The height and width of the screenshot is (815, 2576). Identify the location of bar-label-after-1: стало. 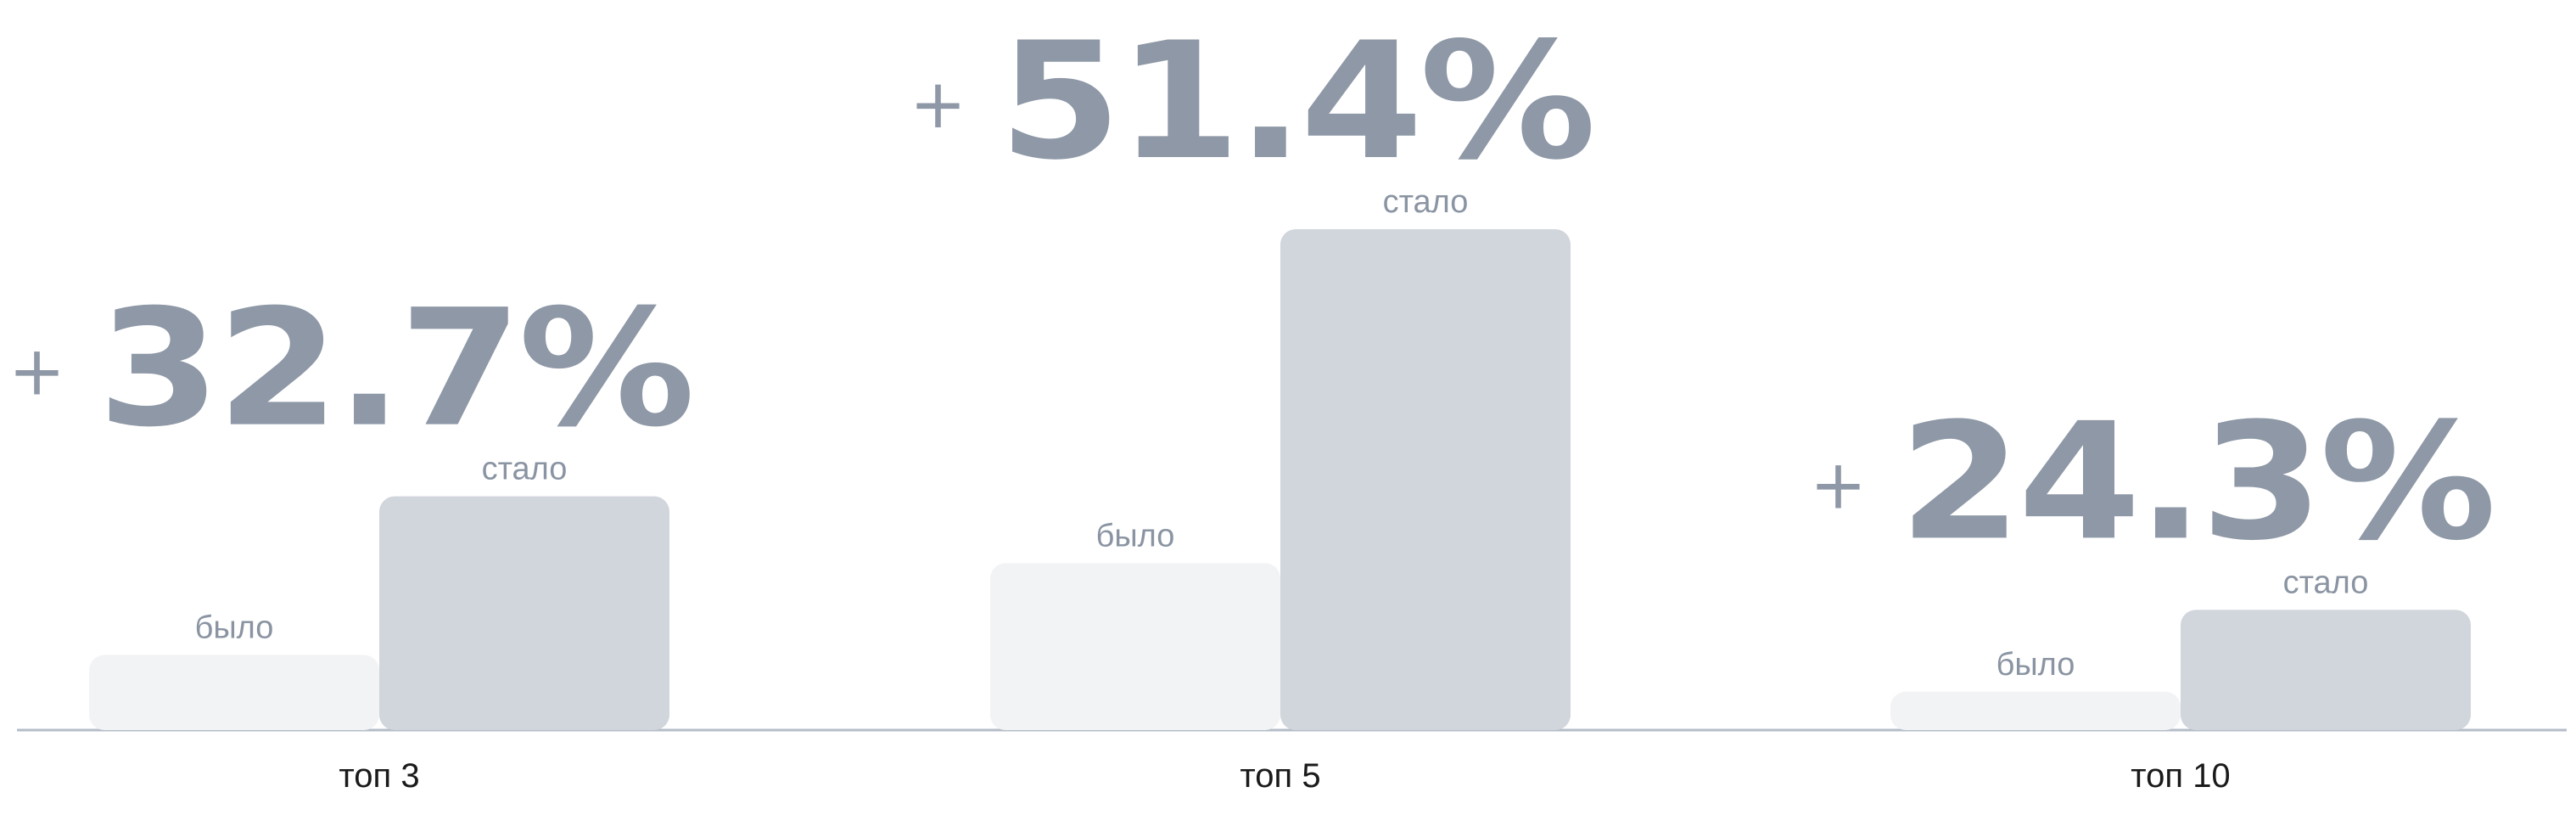
(525, 470).